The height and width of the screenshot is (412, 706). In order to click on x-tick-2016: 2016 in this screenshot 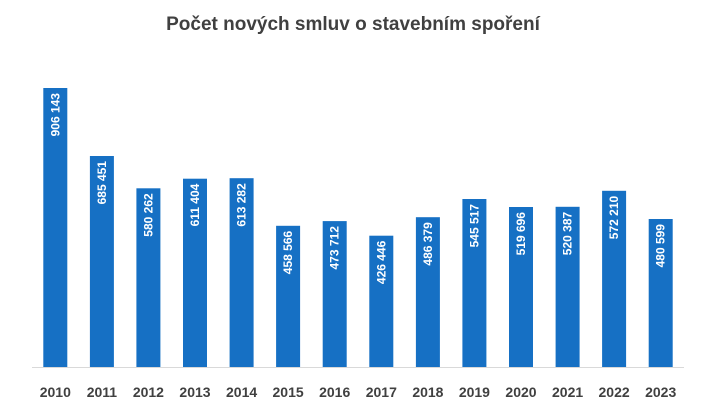, I will do `click(334, 392)`.